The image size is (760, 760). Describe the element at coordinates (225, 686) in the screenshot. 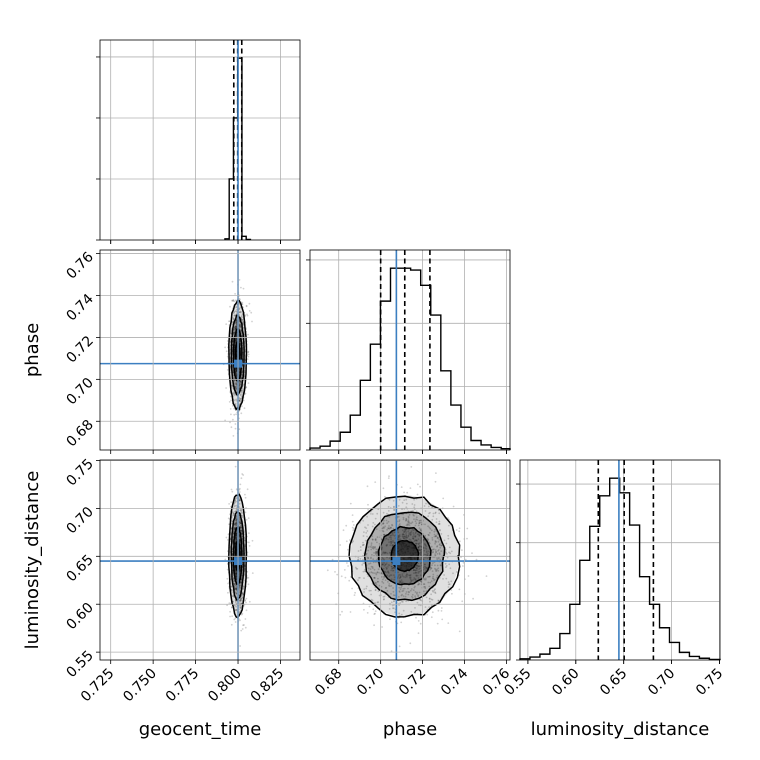

I see `x-tick-label: 0.800` at that location.